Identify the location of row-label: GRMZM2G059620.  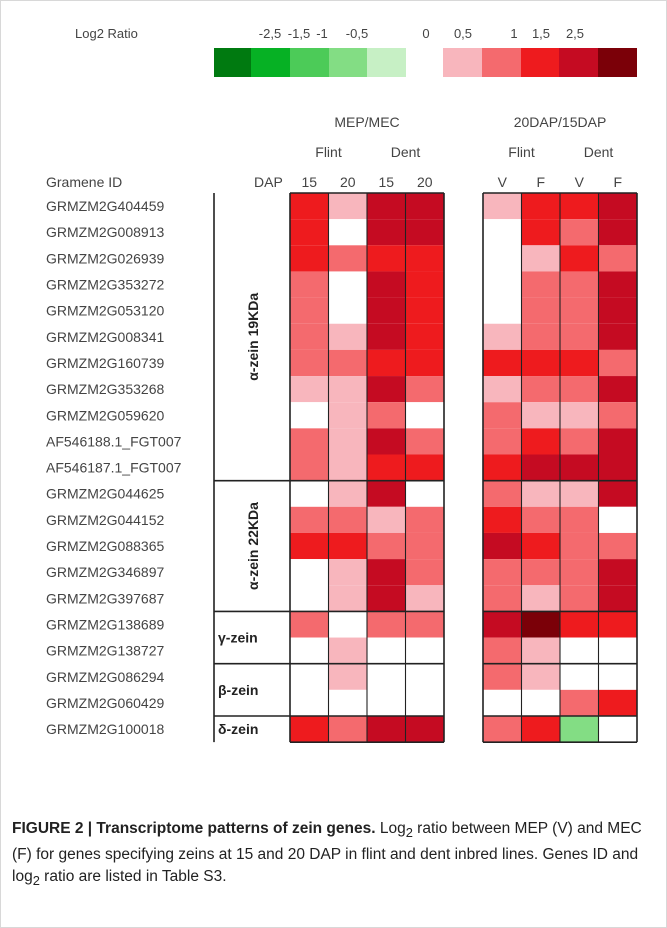
(105, 415).